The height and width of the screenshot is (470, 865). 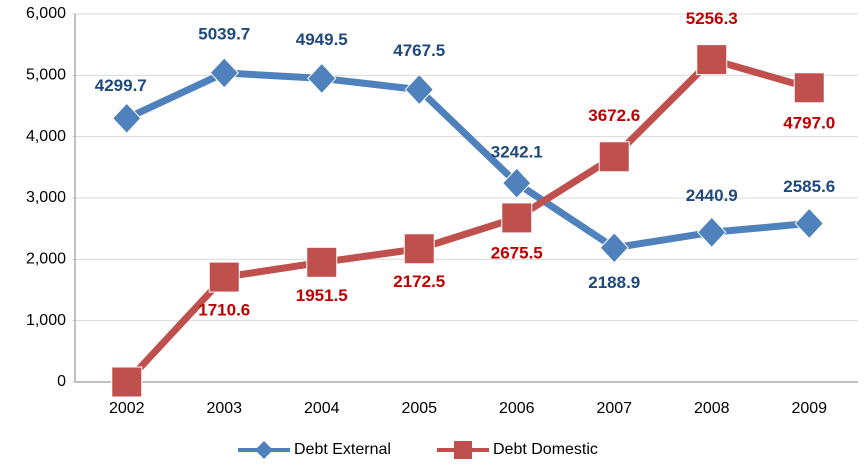 What do you see at coordinates (517, 408) in the screenshot?
I see `x-tick-label: 2006` at bounding box center [517, 408].